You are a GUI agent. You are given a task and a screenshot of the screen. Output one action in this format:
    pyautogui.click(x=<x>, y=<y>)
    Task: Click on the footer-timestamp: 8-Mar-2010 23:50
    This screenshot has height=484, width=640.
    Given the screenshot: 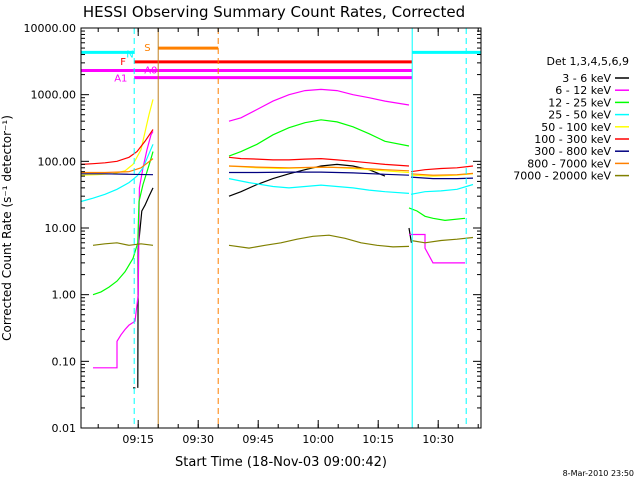 What is the action you would take?
    pyautogui.click(x=598, y=473)
    